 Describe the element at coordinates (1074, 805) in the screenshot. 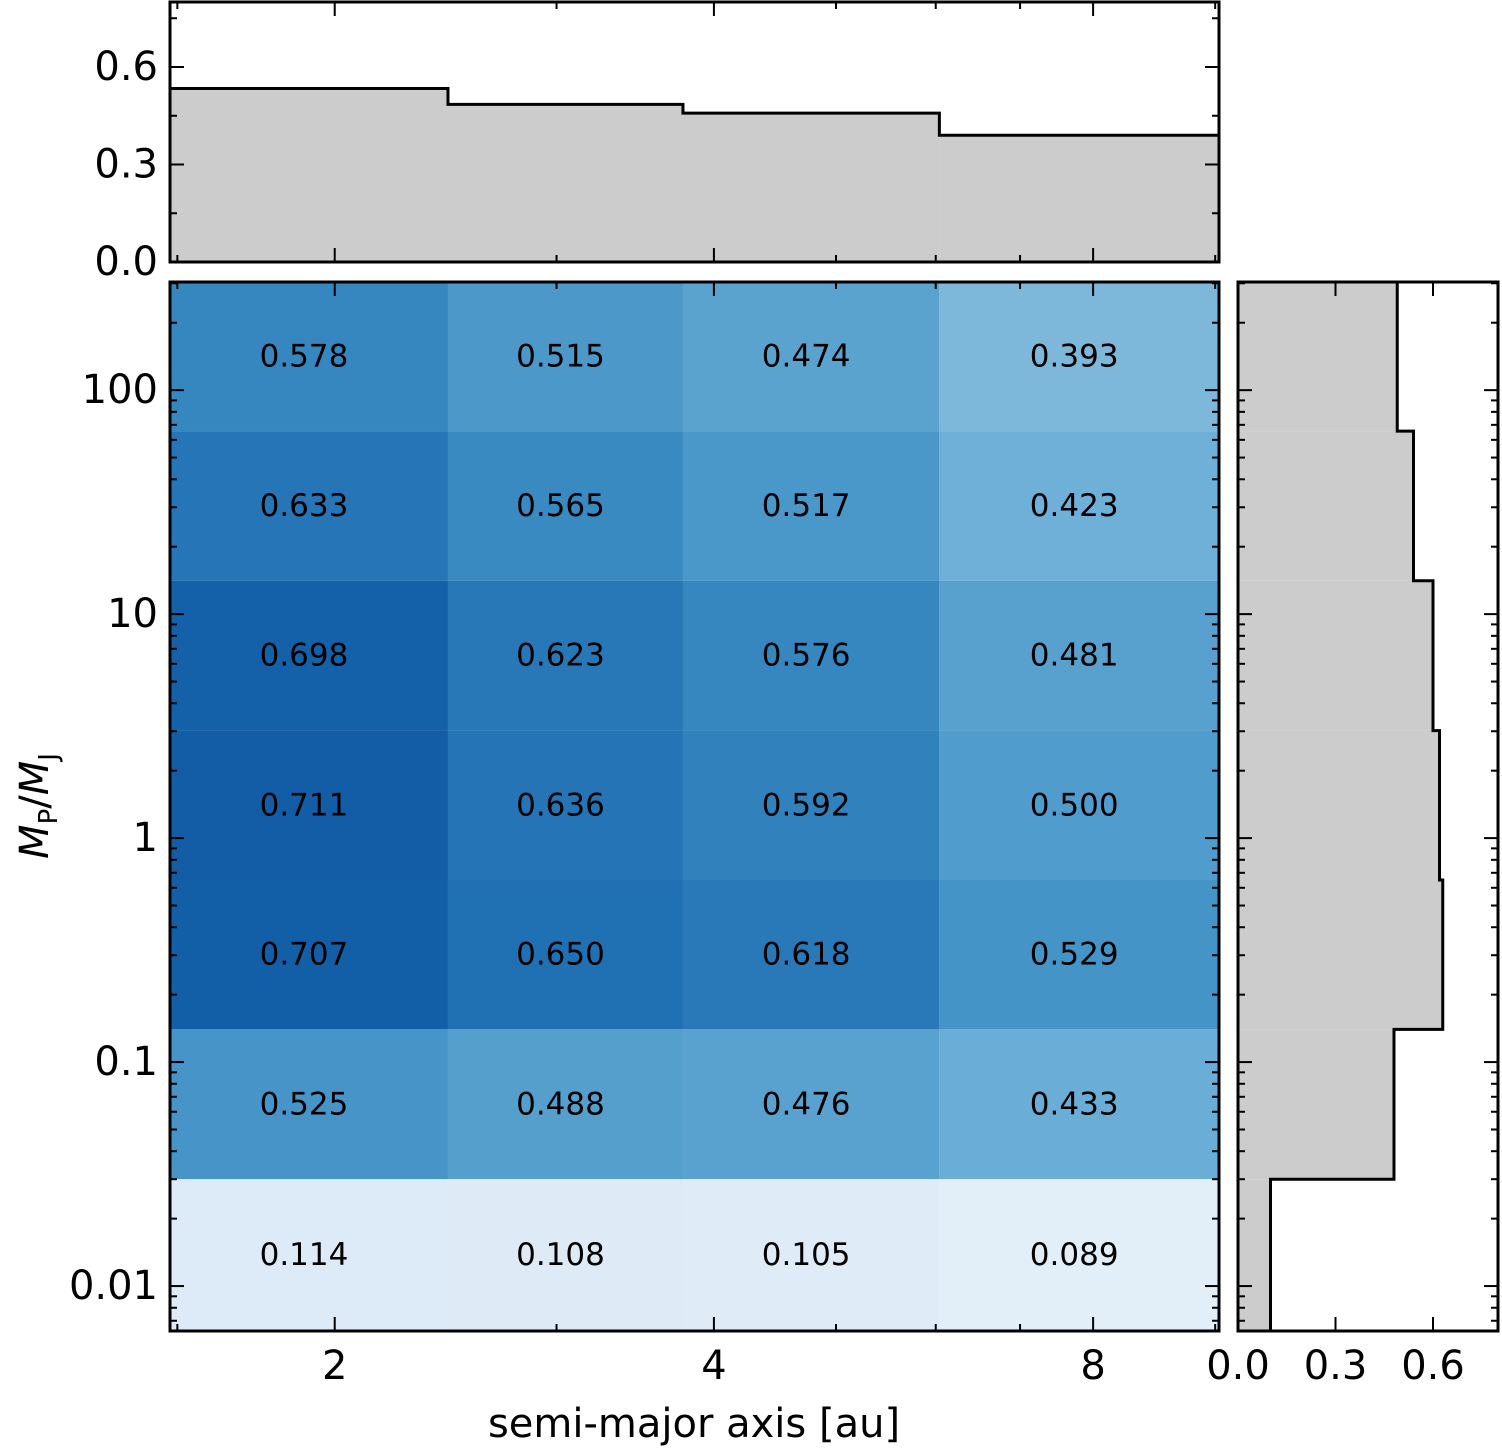

I see `heatmap-cell-label: 0.500` at that location.